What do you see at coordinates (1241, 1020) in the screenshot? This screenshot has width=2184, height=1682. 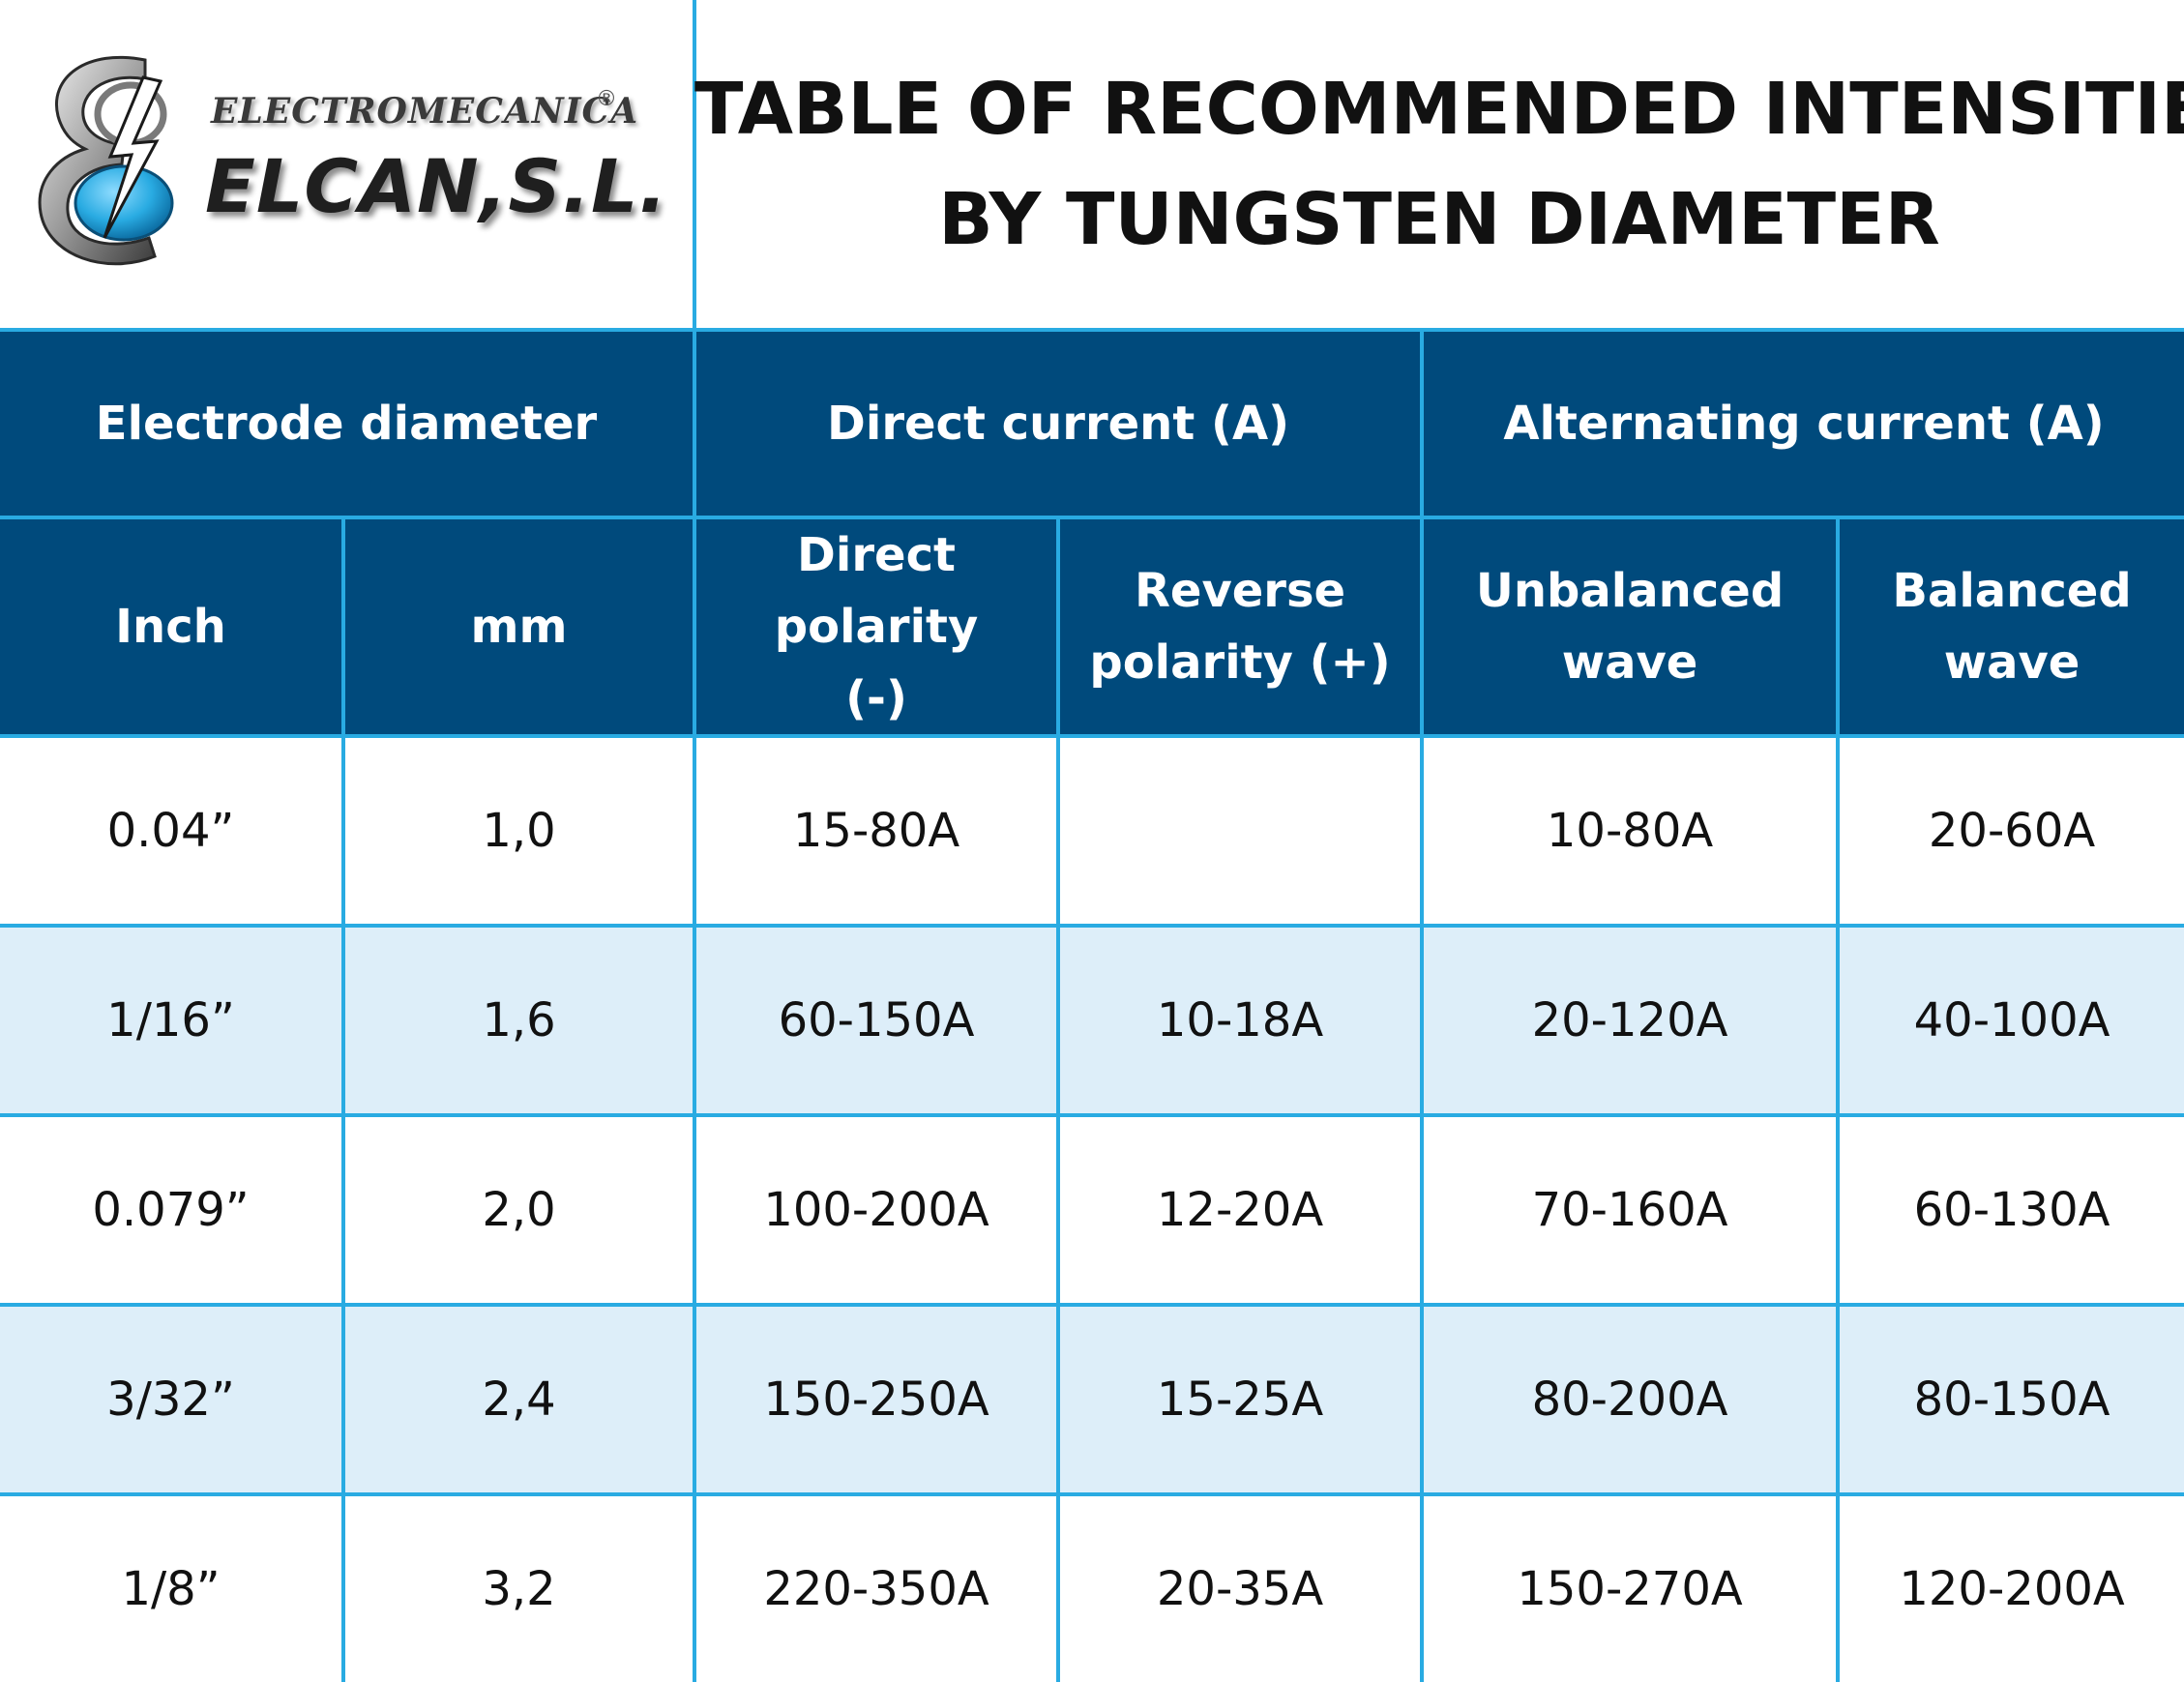 I see `cell-reverse-polarity: 10-18A` at bounding box center [1241, 1020].